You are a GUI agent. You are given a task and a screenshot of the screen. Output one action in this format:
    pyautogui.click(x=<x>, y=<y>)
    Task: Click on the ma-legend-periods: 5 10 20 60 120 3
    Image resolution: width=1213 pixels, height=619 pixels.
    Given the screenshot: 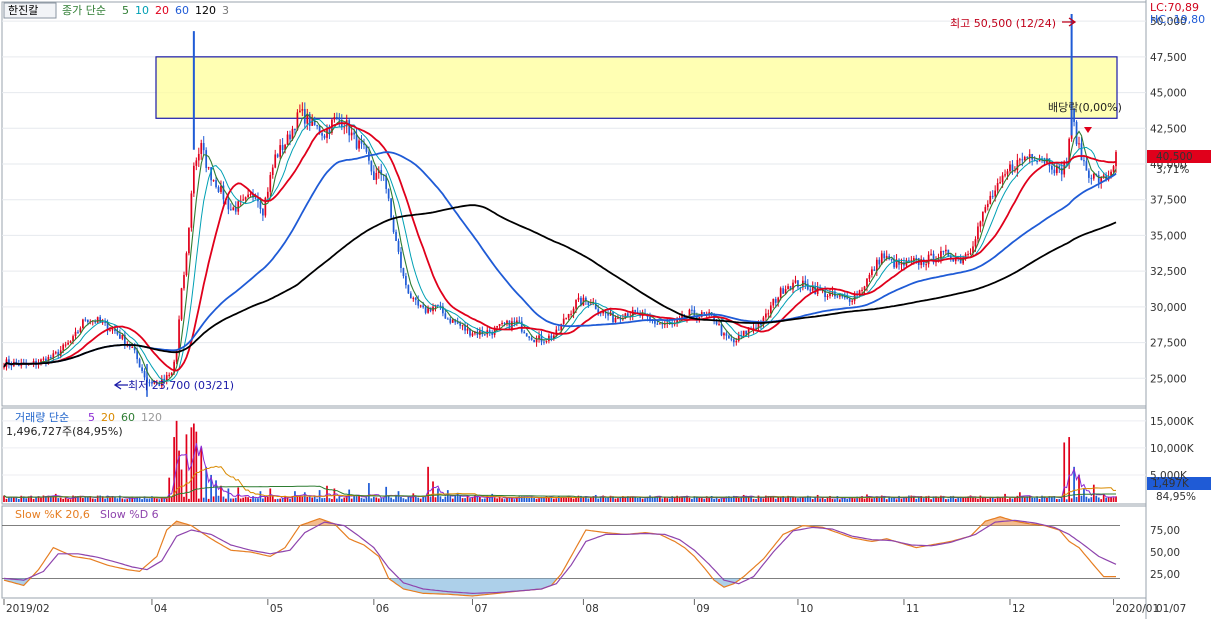 What is the action you would take?
    pyautogui.click(x=175, y=10)
    